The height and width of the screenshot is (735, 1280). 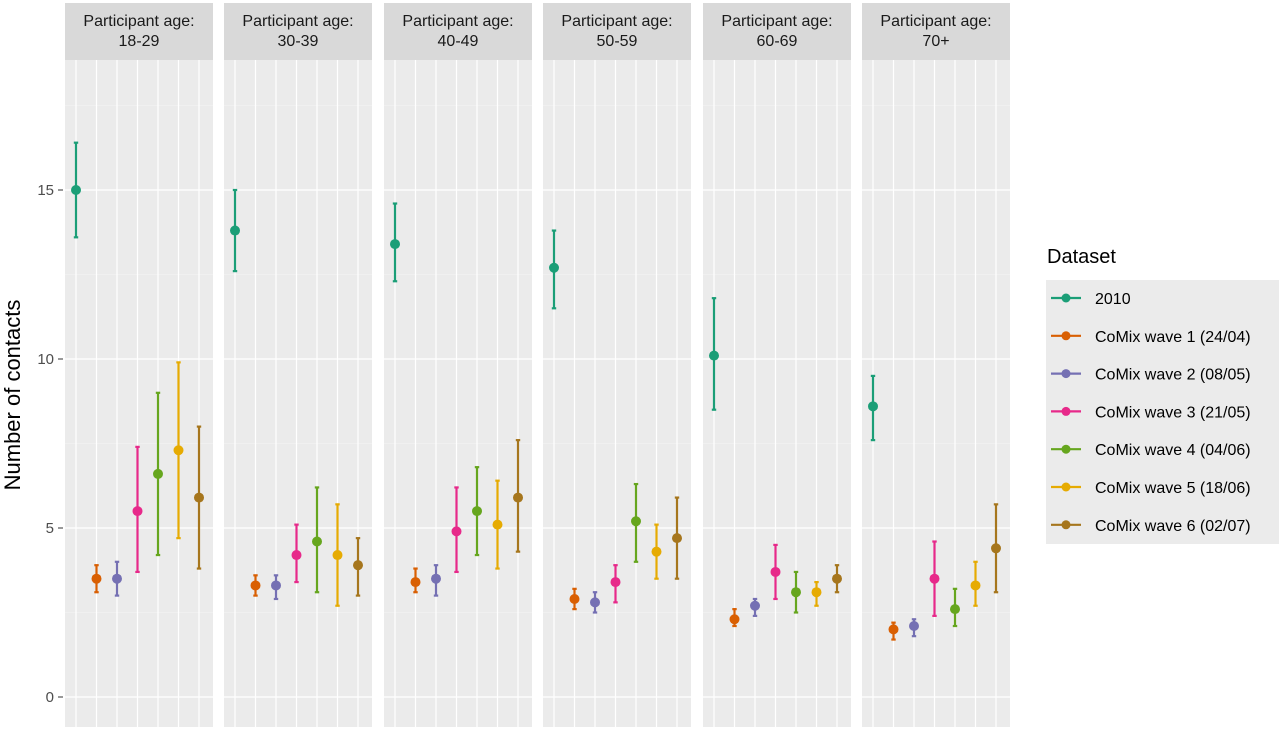 What do you see at coordinates (50, 444) in the screenshot?
I see `y-axis: 0 5 10 15` at bounding box center [50, 444].